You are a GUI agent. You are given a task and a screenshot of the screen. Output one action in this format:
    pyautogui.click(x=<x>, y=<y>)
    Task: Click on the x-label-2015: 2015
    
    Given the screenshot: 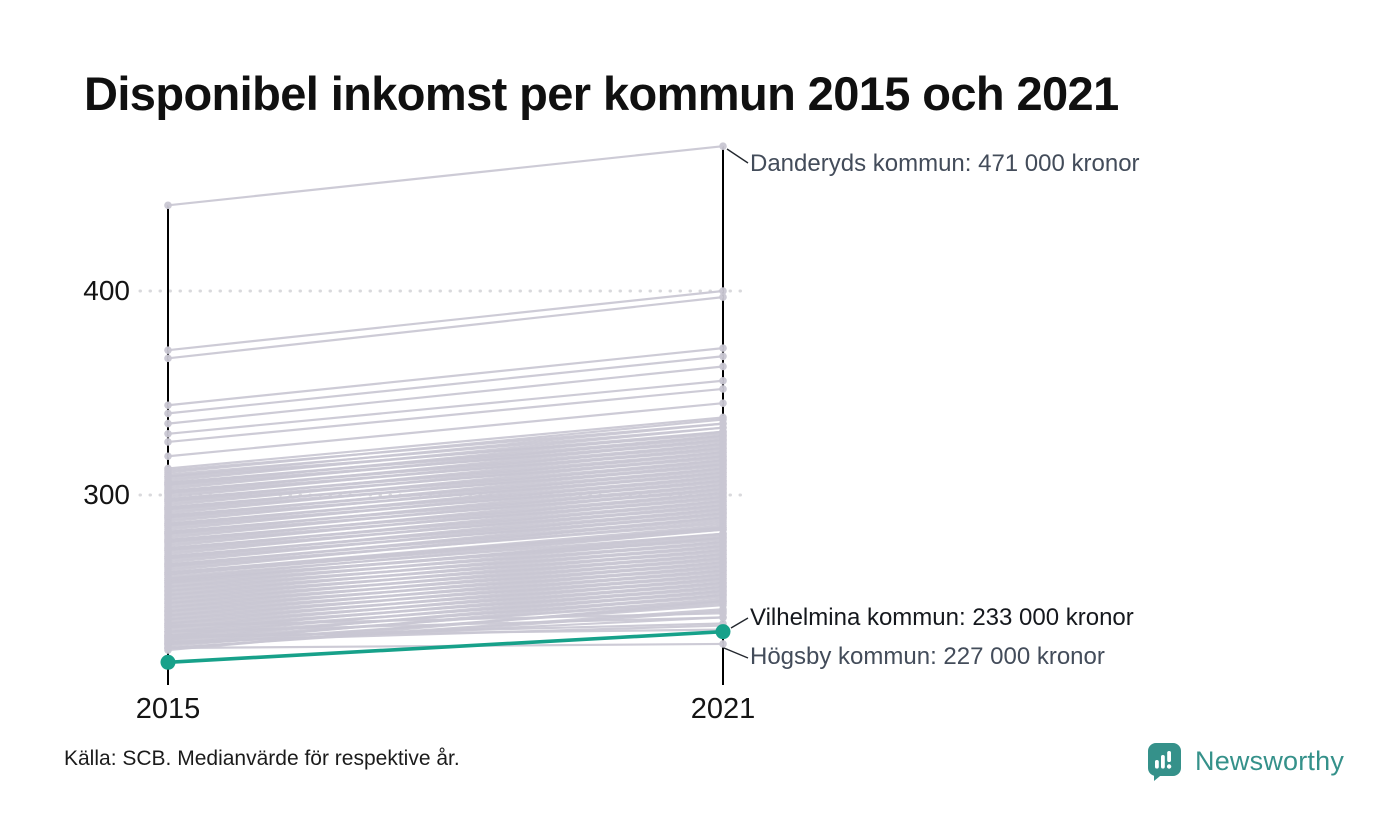 What is the action you would take?
    pyautogui.click(x=168, y=709)
    